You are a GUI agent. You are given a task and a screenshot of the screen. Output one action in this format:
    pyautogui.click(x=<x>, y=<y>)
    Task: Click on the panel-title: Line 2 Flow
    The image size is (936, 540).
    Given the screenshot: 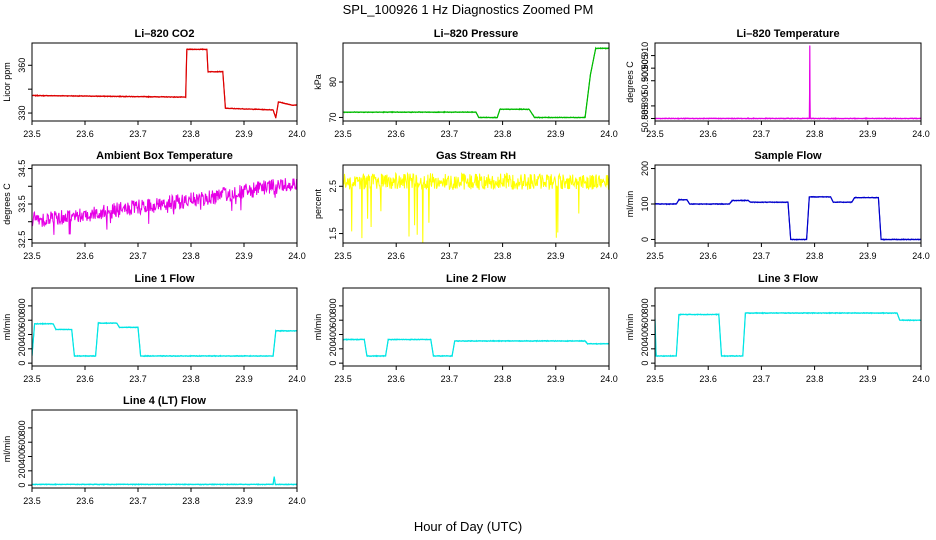 What is the action you would take?
    pyautogui.click(x=476, y=279)
    